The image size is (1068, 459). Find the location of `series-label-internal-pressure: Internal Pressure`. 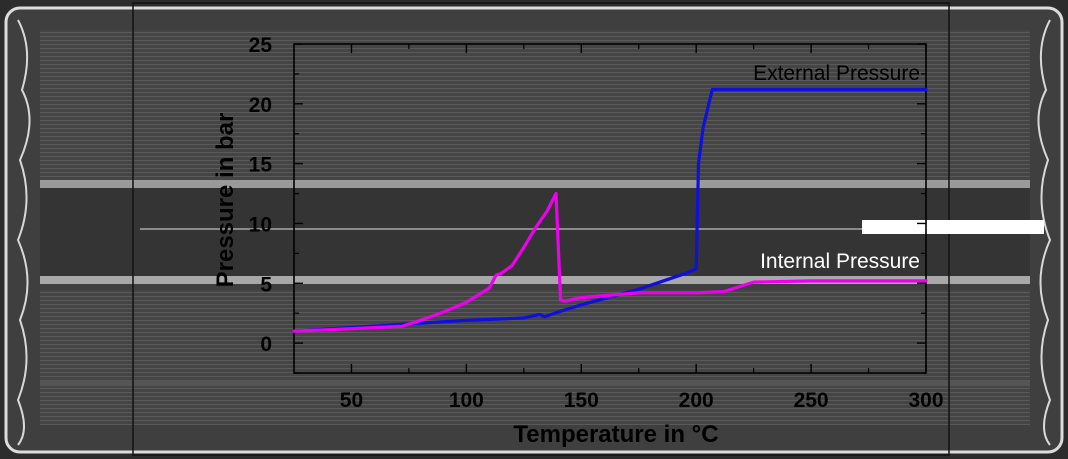

series-label-internal-pressure: Internal Pressure is located at coordinates (840, 261).